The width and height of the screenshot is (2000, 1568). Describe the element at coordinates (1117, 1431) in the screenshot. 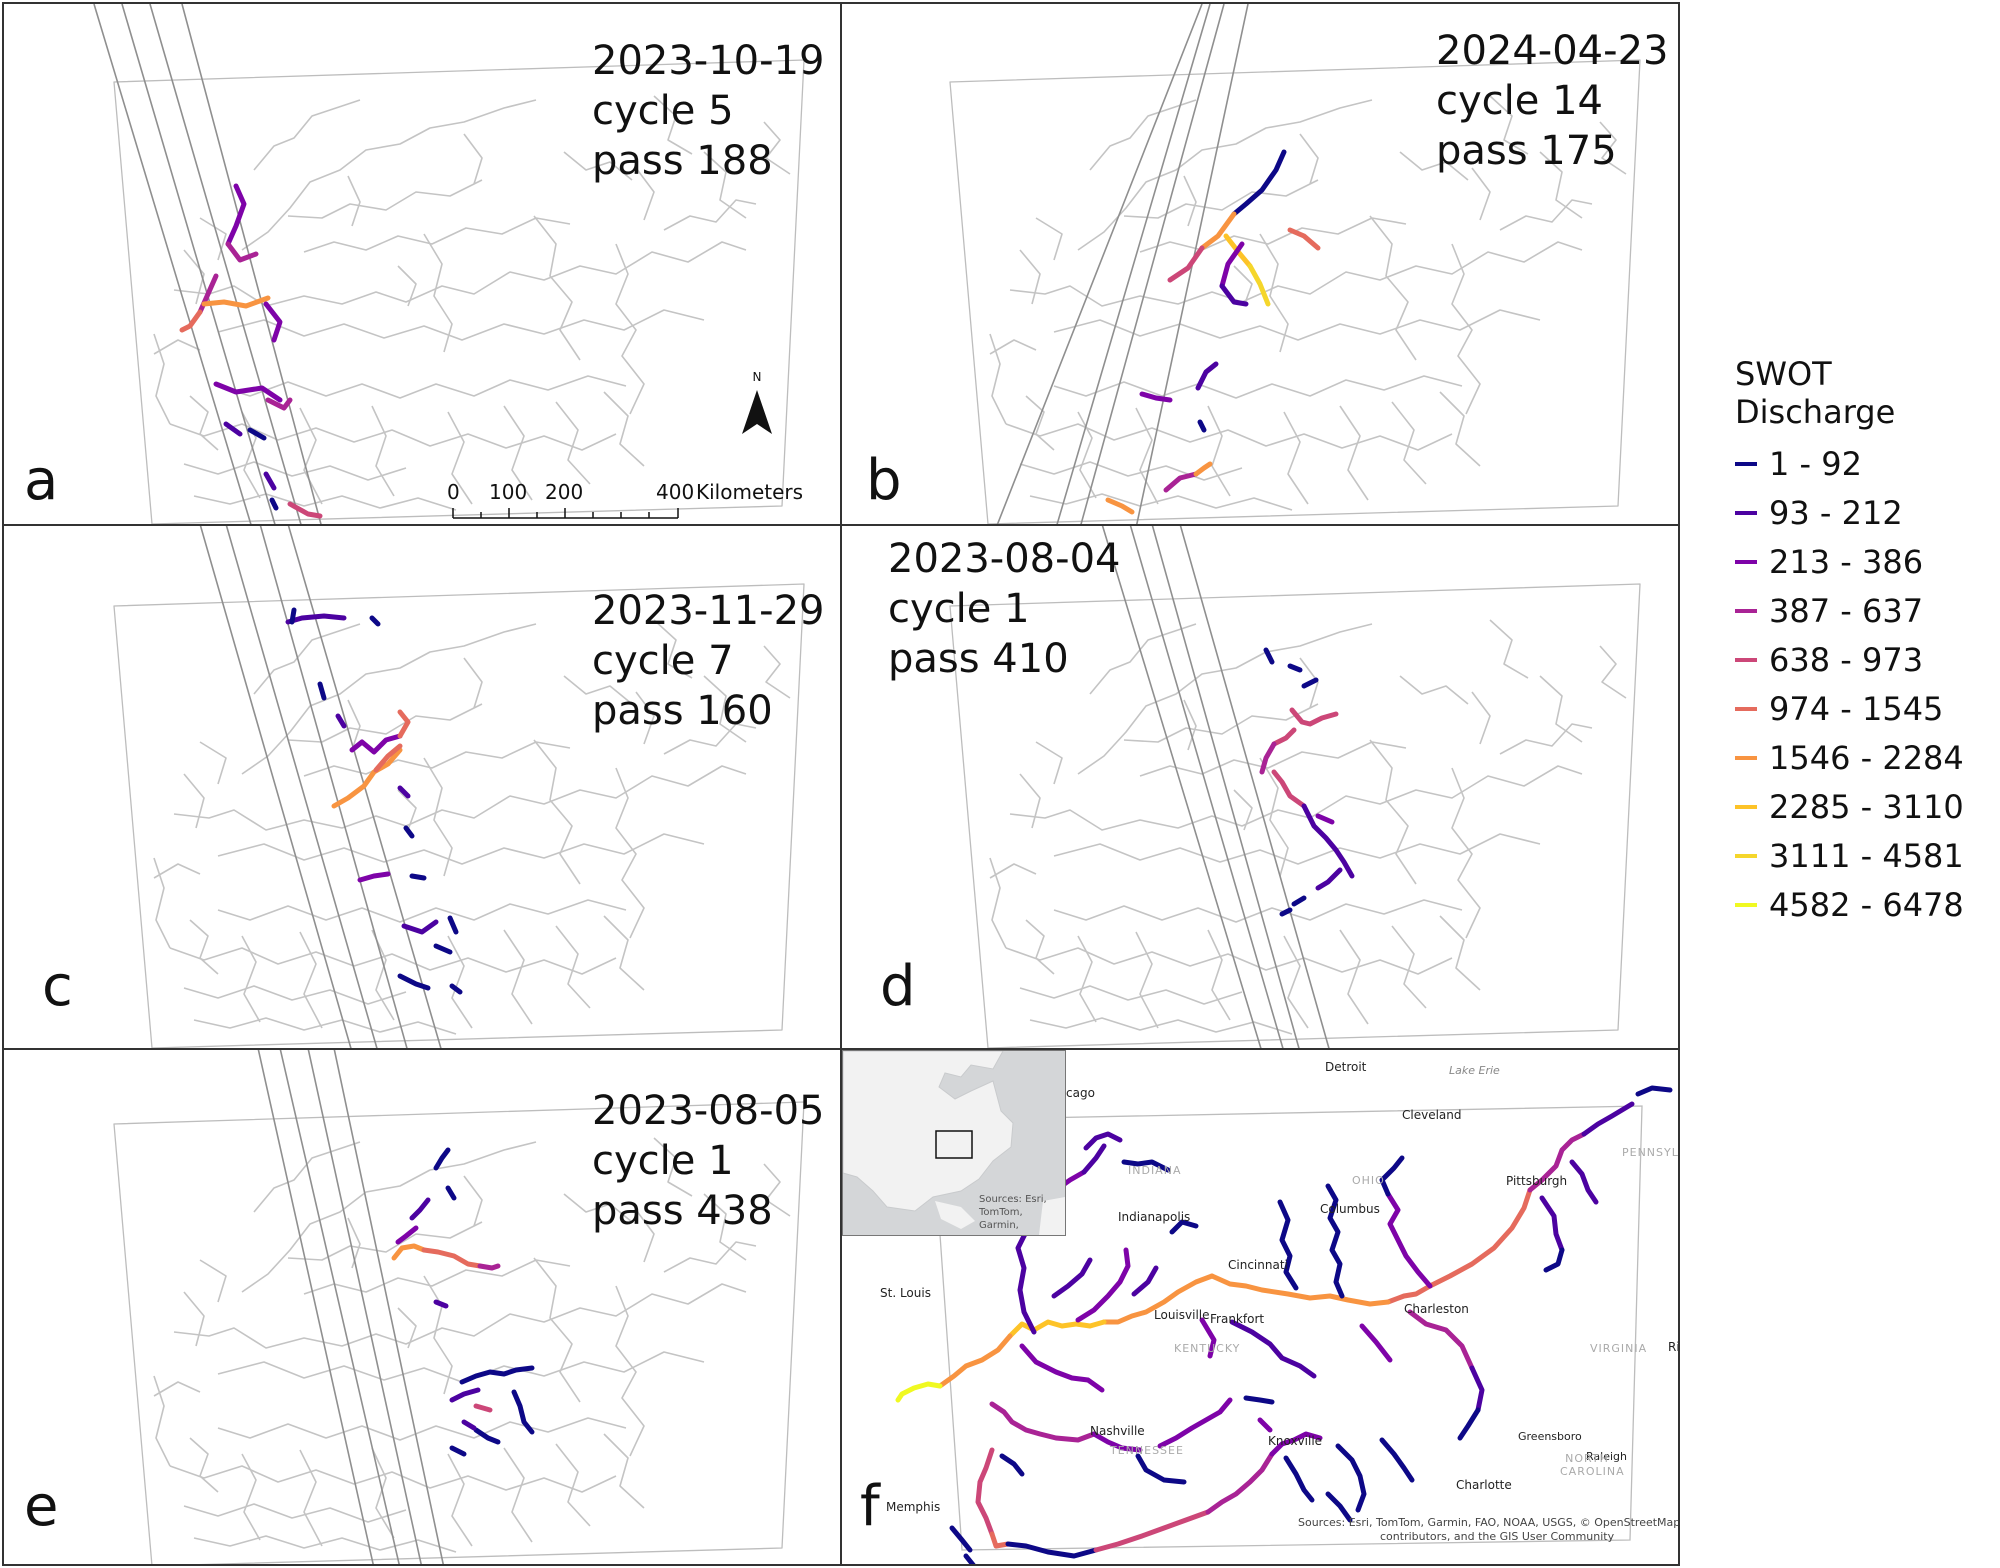

I see `city-nashville: Nashville` at that location.